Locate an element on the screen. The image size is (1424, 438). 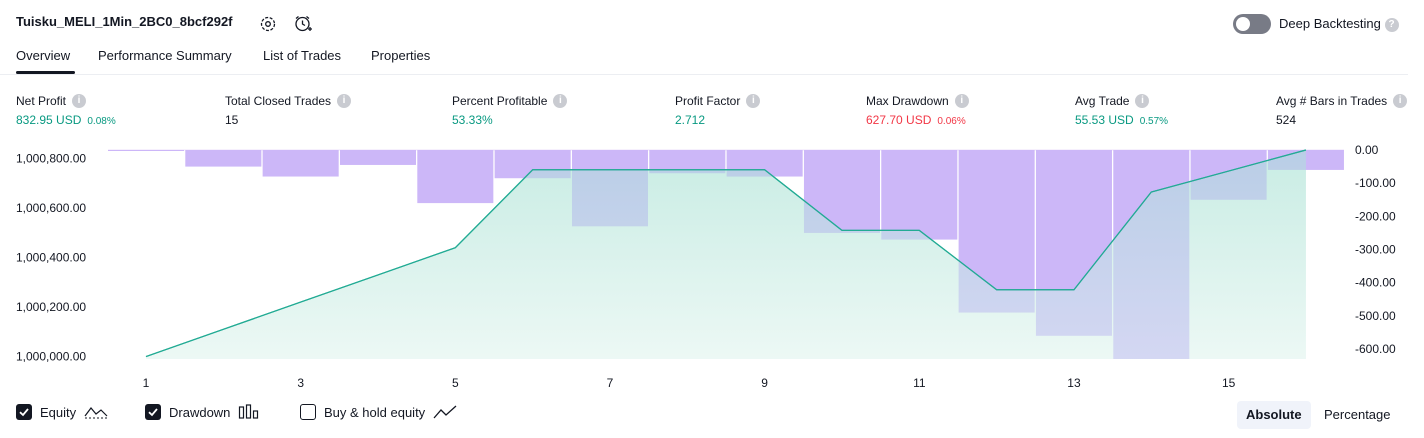
y-right-tick-label: -500.00 is located at coordinates (1375, 316).